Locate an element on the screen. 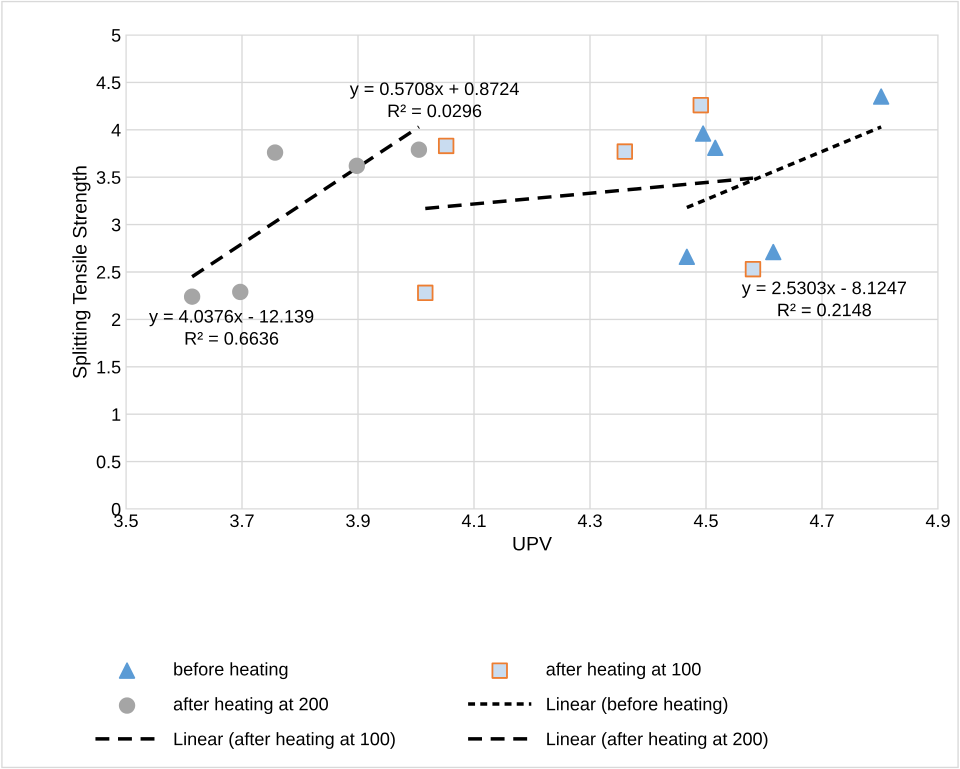  x-tick-label: 4.3 is located at coordinates (590, 521).